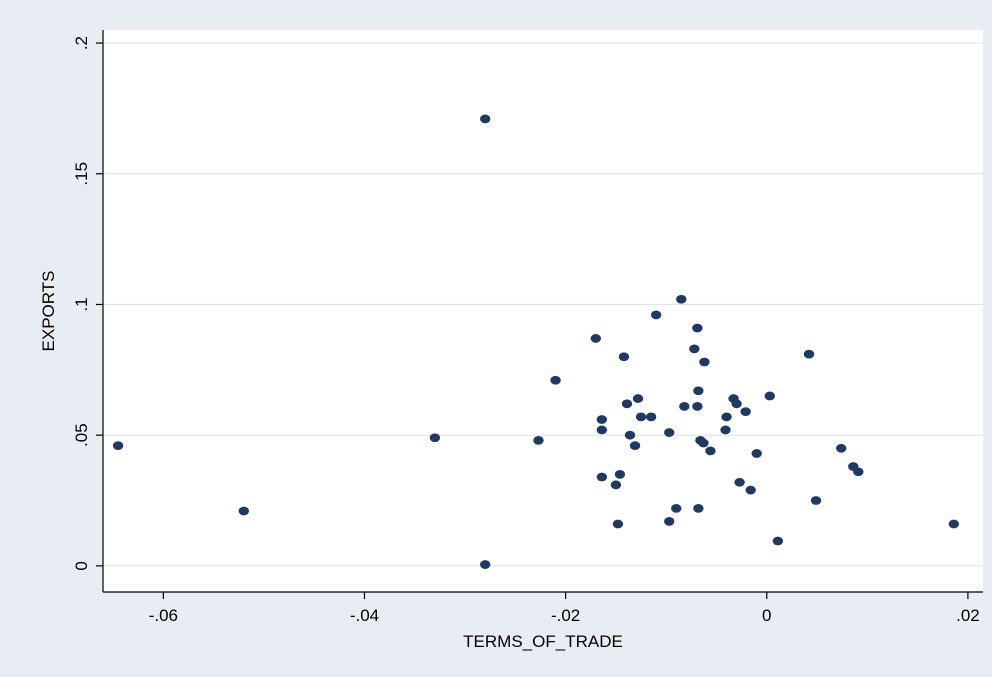  I want to click on x-tick-label: .02, so click(968, 615).